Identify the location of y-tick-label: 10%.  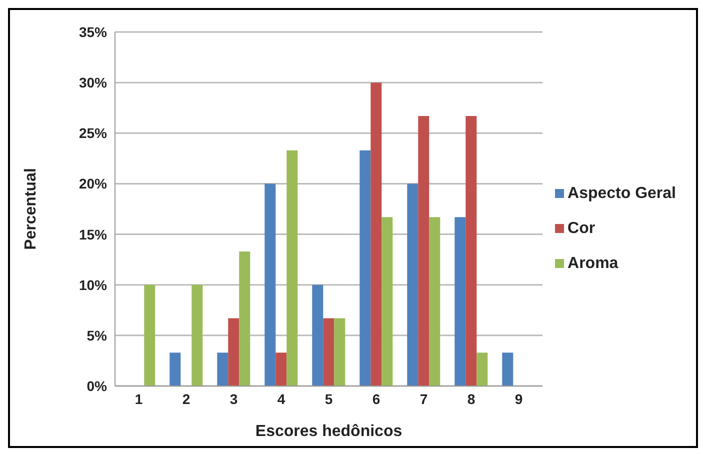
(93, 284).